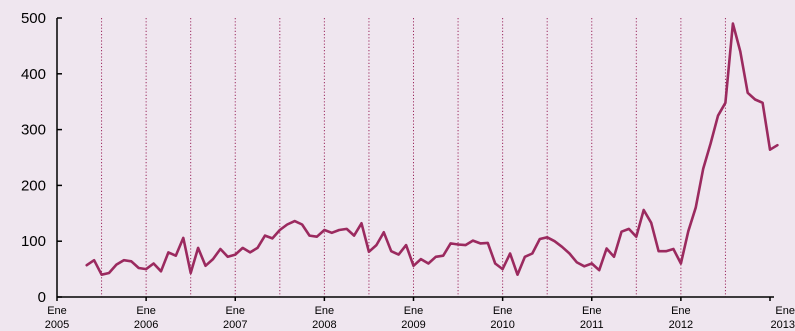 This screenshot has width=795, height=331. What do you see at coordinates (235, 325) in the screenshot?
I see `x-tick-label-year: 2007` at bounding box center [235, 325].